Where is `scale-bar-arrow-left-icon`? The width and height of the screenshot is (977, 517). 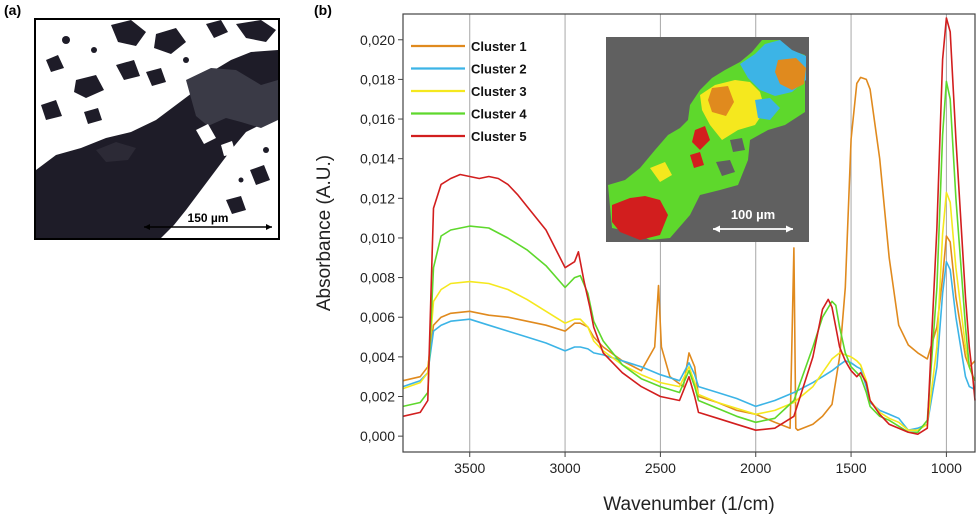 scale-bar-arrow-left-icon is located at coordinates (147, 227).